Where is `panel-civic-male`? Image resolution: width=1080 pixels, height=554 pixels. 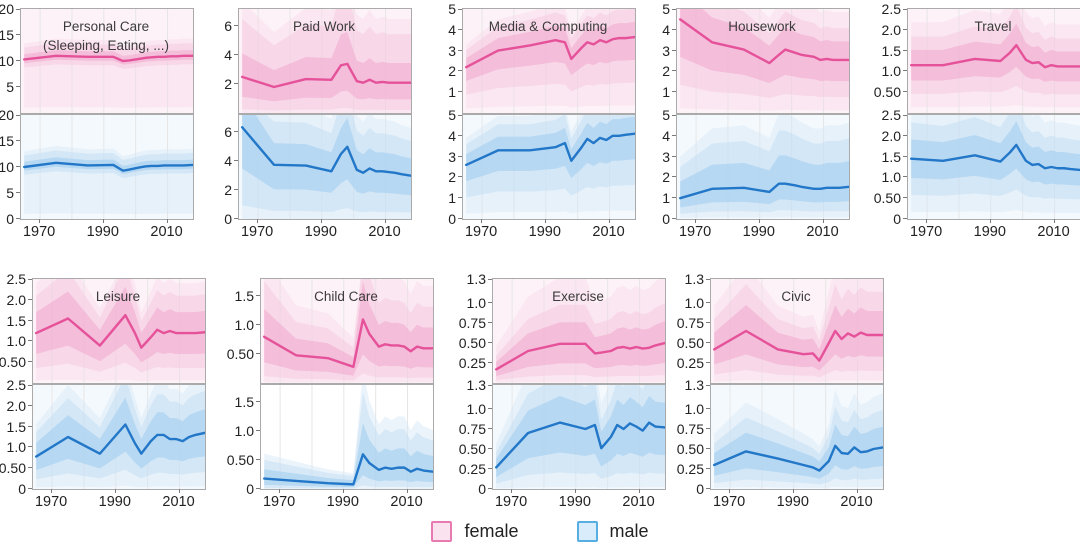 panel-civic-male is located at coordinates (797, 437).